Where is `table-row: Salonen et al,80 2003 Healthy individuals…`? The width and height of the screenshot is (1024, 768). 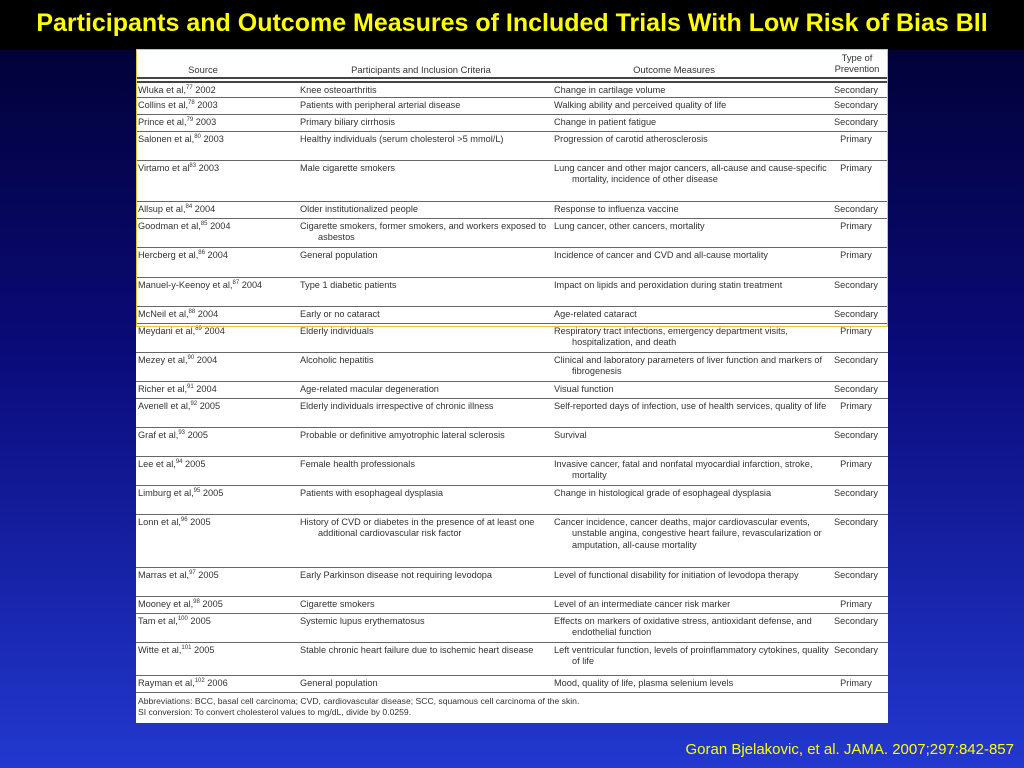 table-row: Salonen et al,80 2003 Healthy individuals… is located at coordinates (512, 146).